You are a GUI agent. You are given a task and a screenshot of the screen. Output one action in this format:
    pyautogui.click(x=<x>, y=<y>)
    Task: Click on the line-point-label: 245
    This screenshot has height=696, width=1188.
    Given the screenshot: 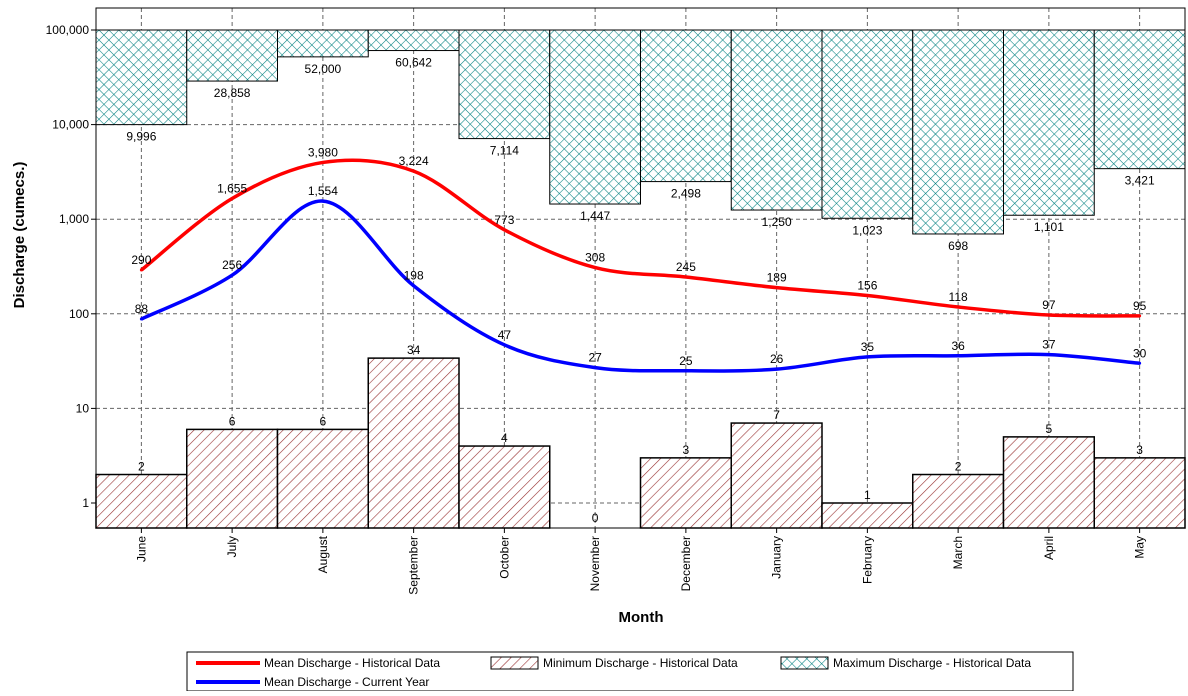 What is the action you would take?
    pyautogui.click(x=686, y=267)
    